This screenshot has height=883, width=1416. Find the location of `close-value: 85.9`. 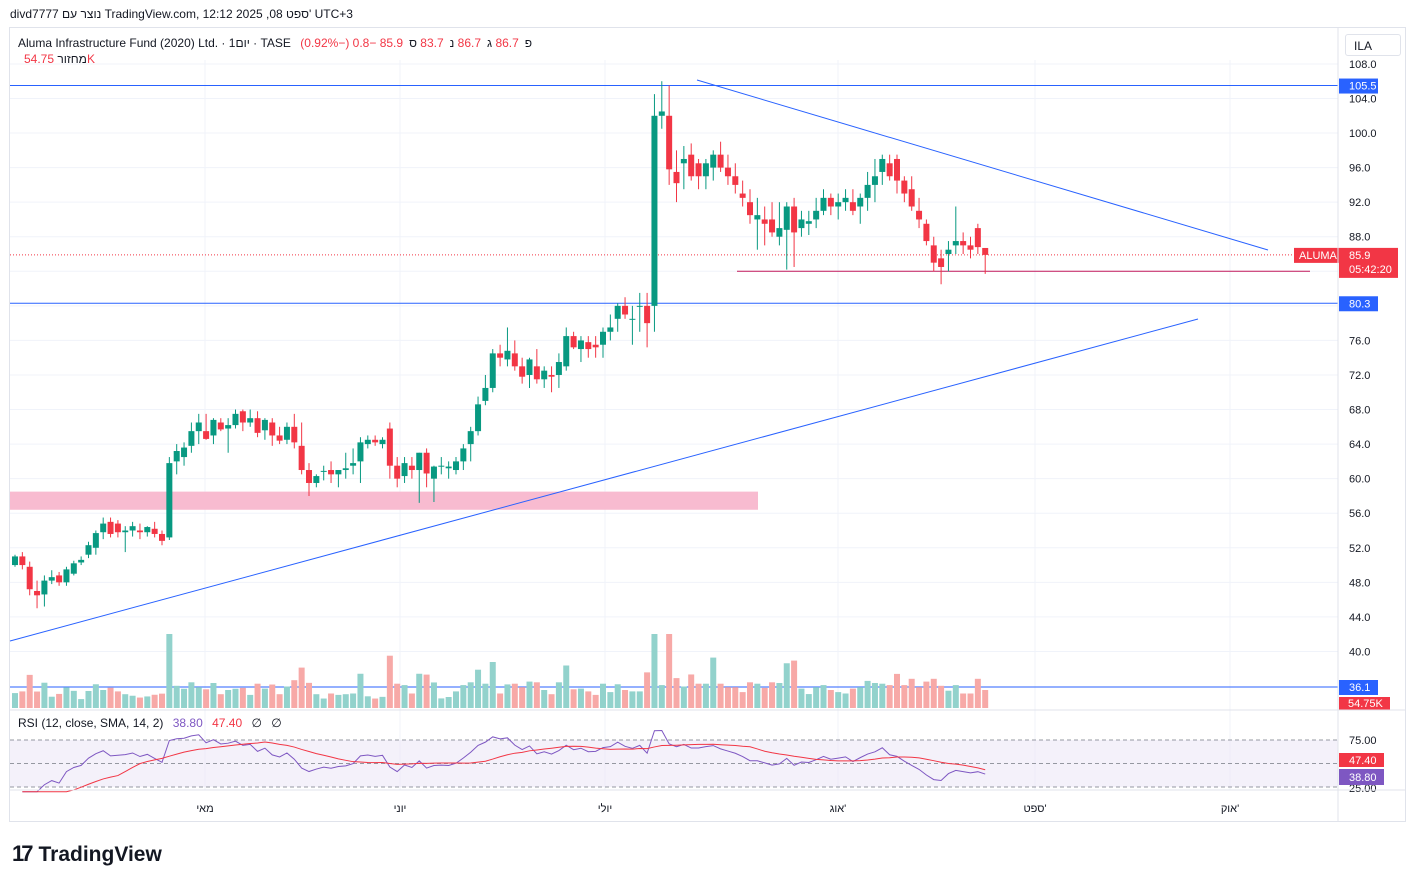

close-value: 85.9 is located at coordinates (391, 43).